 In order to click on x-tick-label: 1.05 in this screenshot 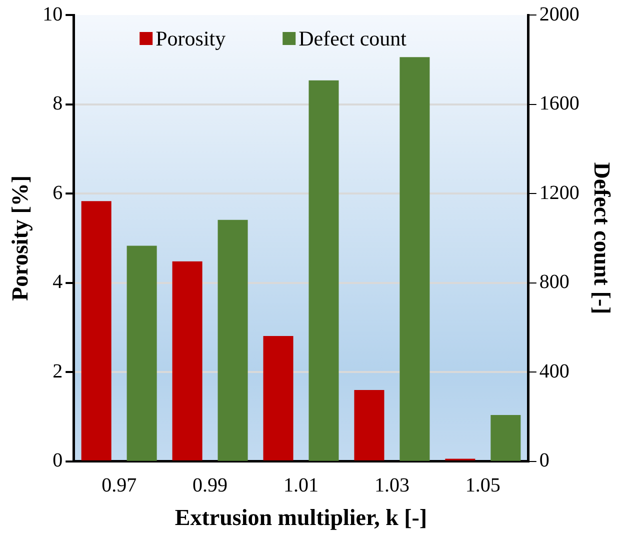, I will do `click(482, 485)`.